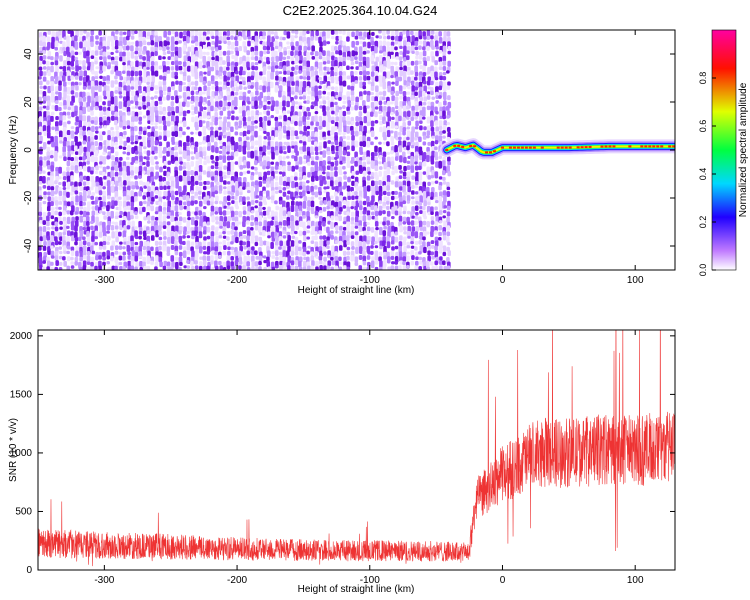 This screenshot has width=750, height=600. Describe the element at coordinates (703, 126) in the screenshot. I see `colorbar-tick-label: 0.6` at that location.